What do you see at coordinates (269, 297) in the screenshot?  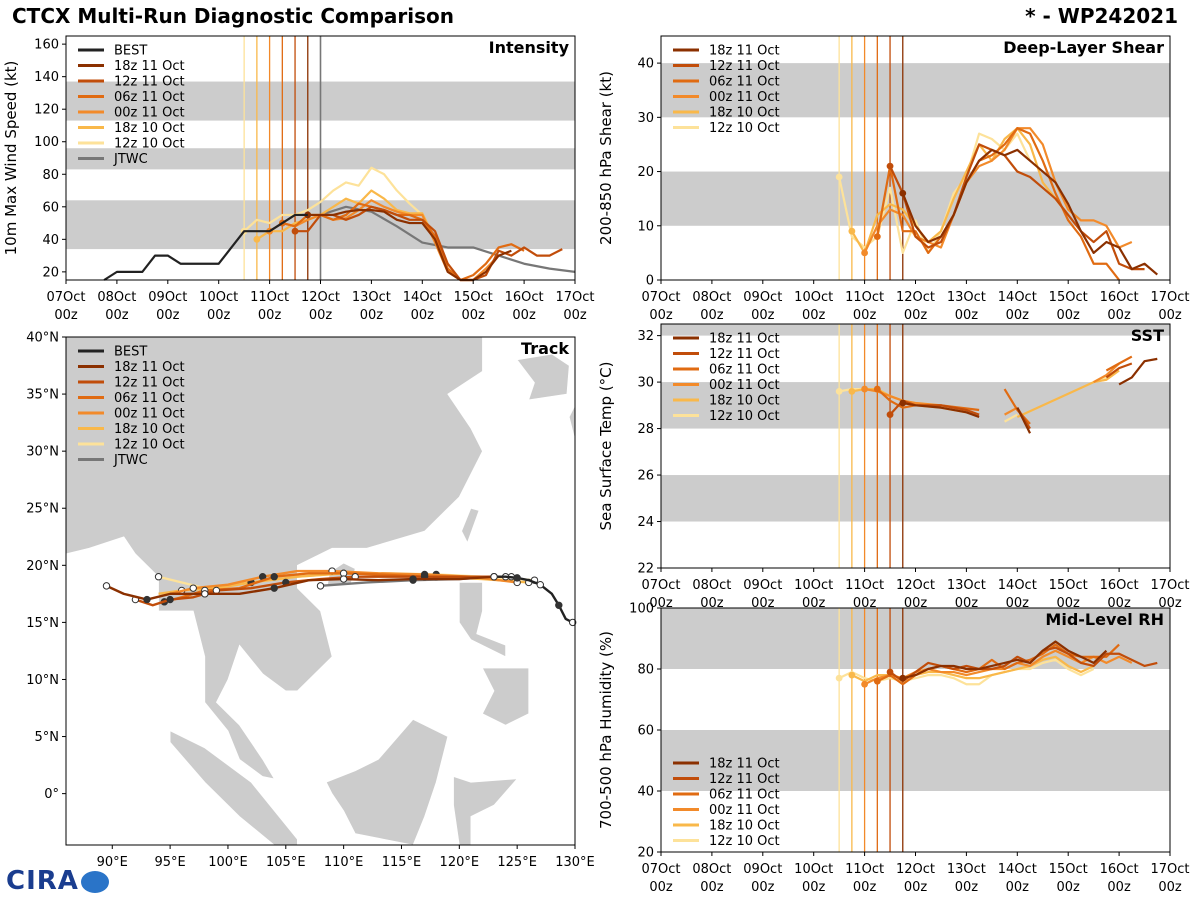 I see `x-tick-label: 11Oct` at bounding box center [269, 297].